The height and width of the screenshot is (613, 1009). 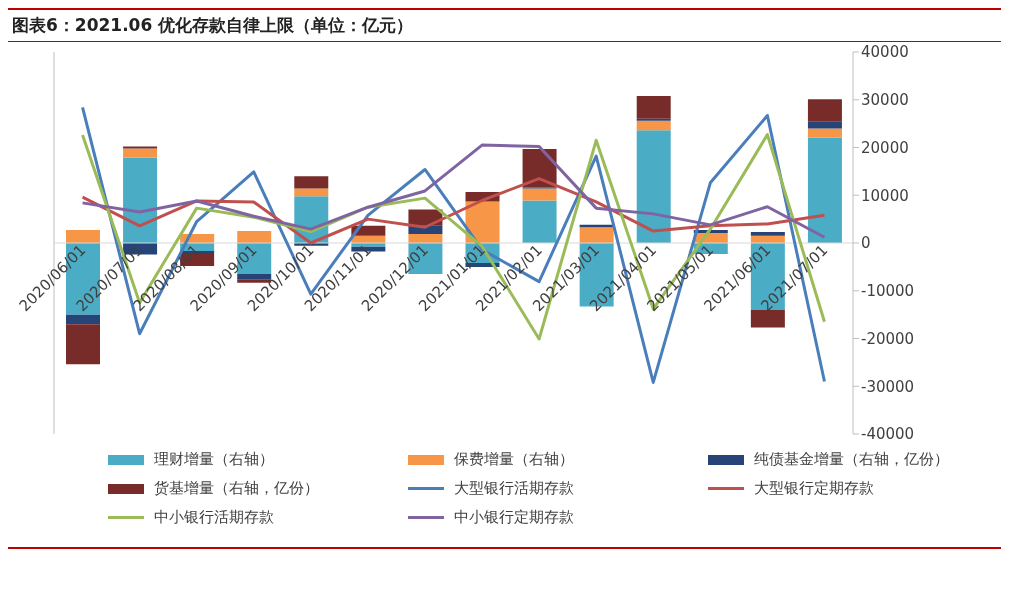 I want to click on y-tick-label: -10000, so click(x=888, y=291).